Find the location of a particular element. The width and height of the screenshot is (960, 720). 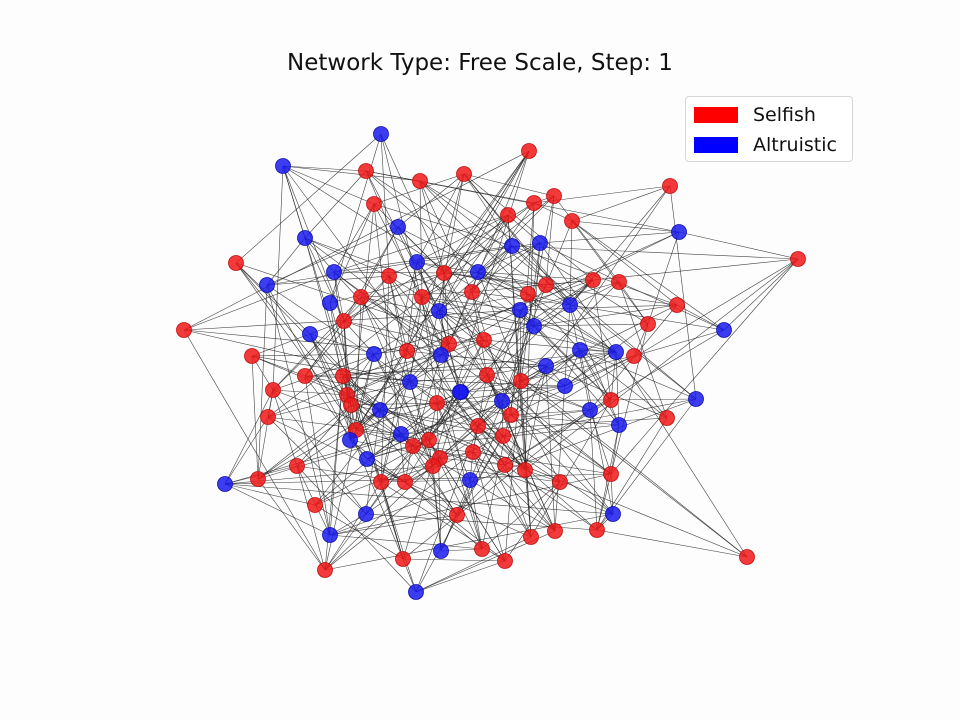

legend-label-altruistic: Altruistic is located at coordinates (795, 145).